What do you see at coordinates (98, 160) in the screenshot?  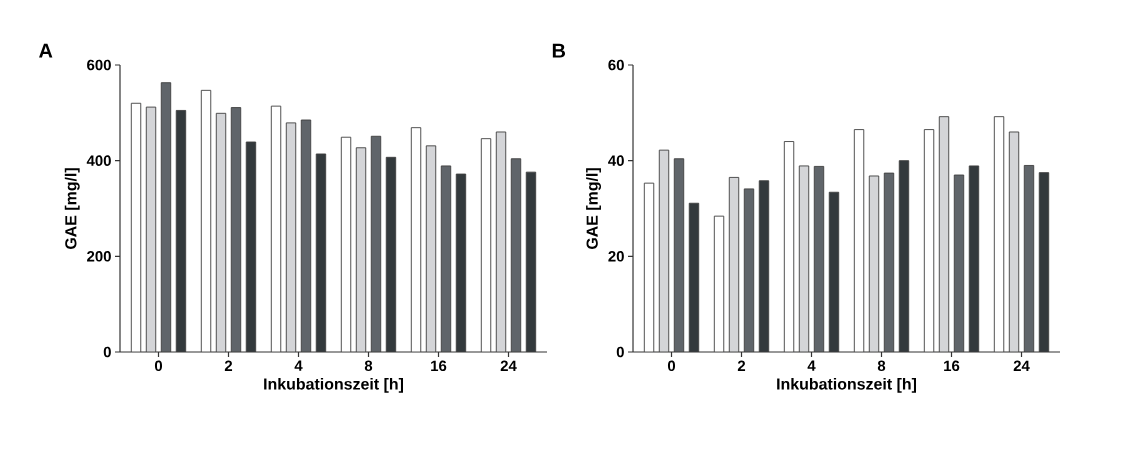 I see `y-tick-label: 400` at bounding box center [98, 160].